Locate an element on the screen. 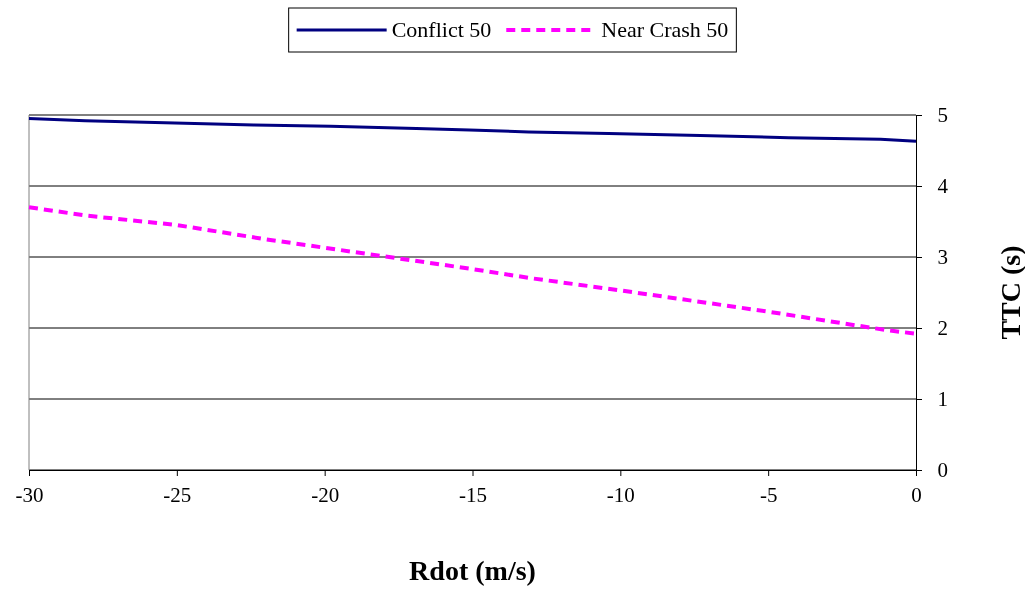 The height and width of the screenshot is (589, 1025). x-axis-title: Rdot (m/s) is located at coordinates (472, 570).